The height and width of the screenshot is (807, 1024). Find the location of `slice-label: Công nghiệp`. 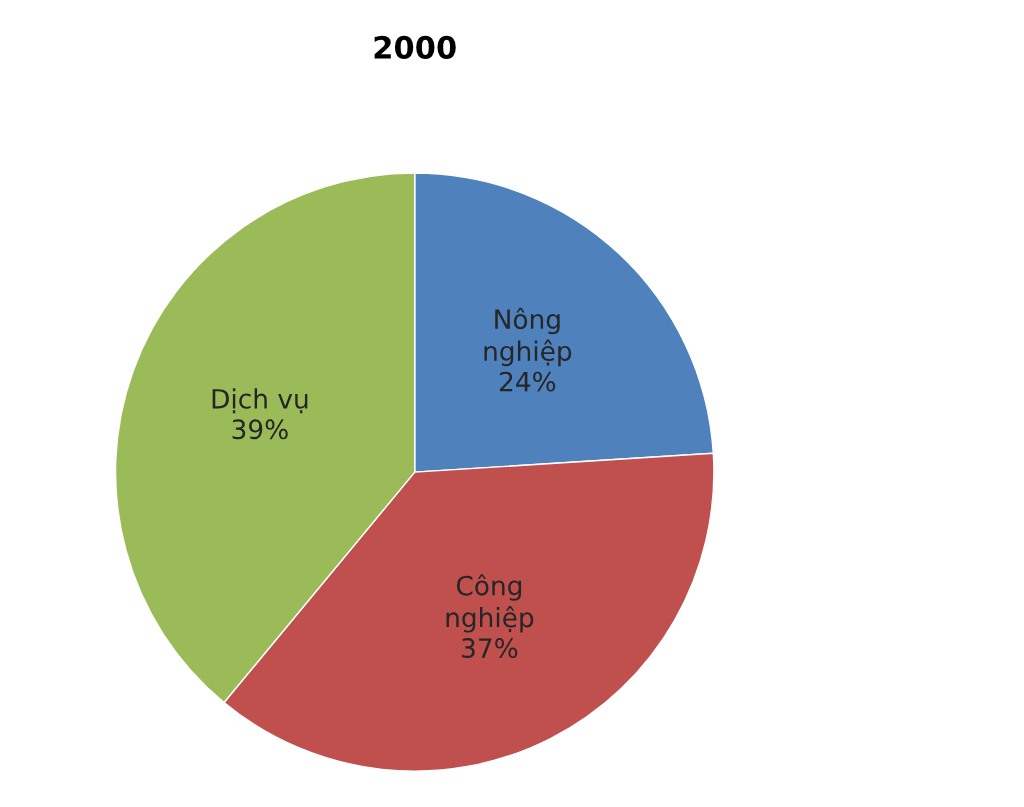

slice-label: Công nghiệp is located at coordinates (490, 603).